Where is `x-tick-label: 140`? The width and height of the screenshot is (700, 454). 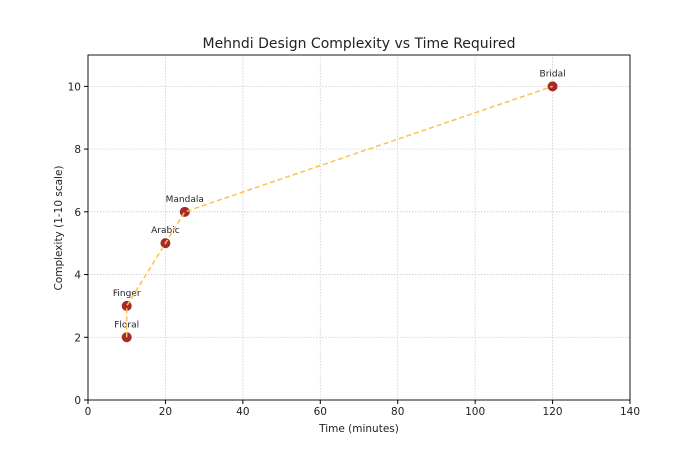
x-tick-label: 140 is located at coordinates (630, 412).